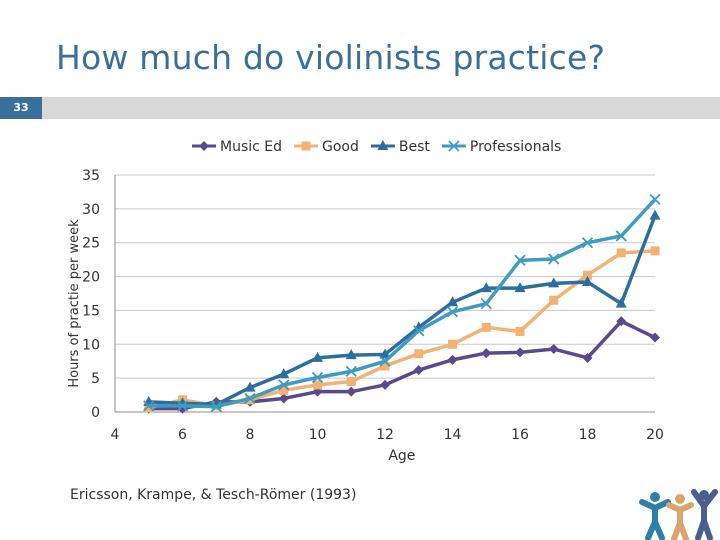 The width and height of the screenshot is (720, 540). I want to click on legend-label: Music Ed, so click(251, 147).